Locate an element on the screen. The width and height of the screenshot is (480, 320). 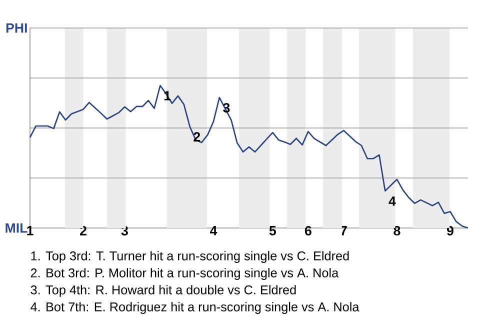
text: PHI is located at coordinates (16, 28).